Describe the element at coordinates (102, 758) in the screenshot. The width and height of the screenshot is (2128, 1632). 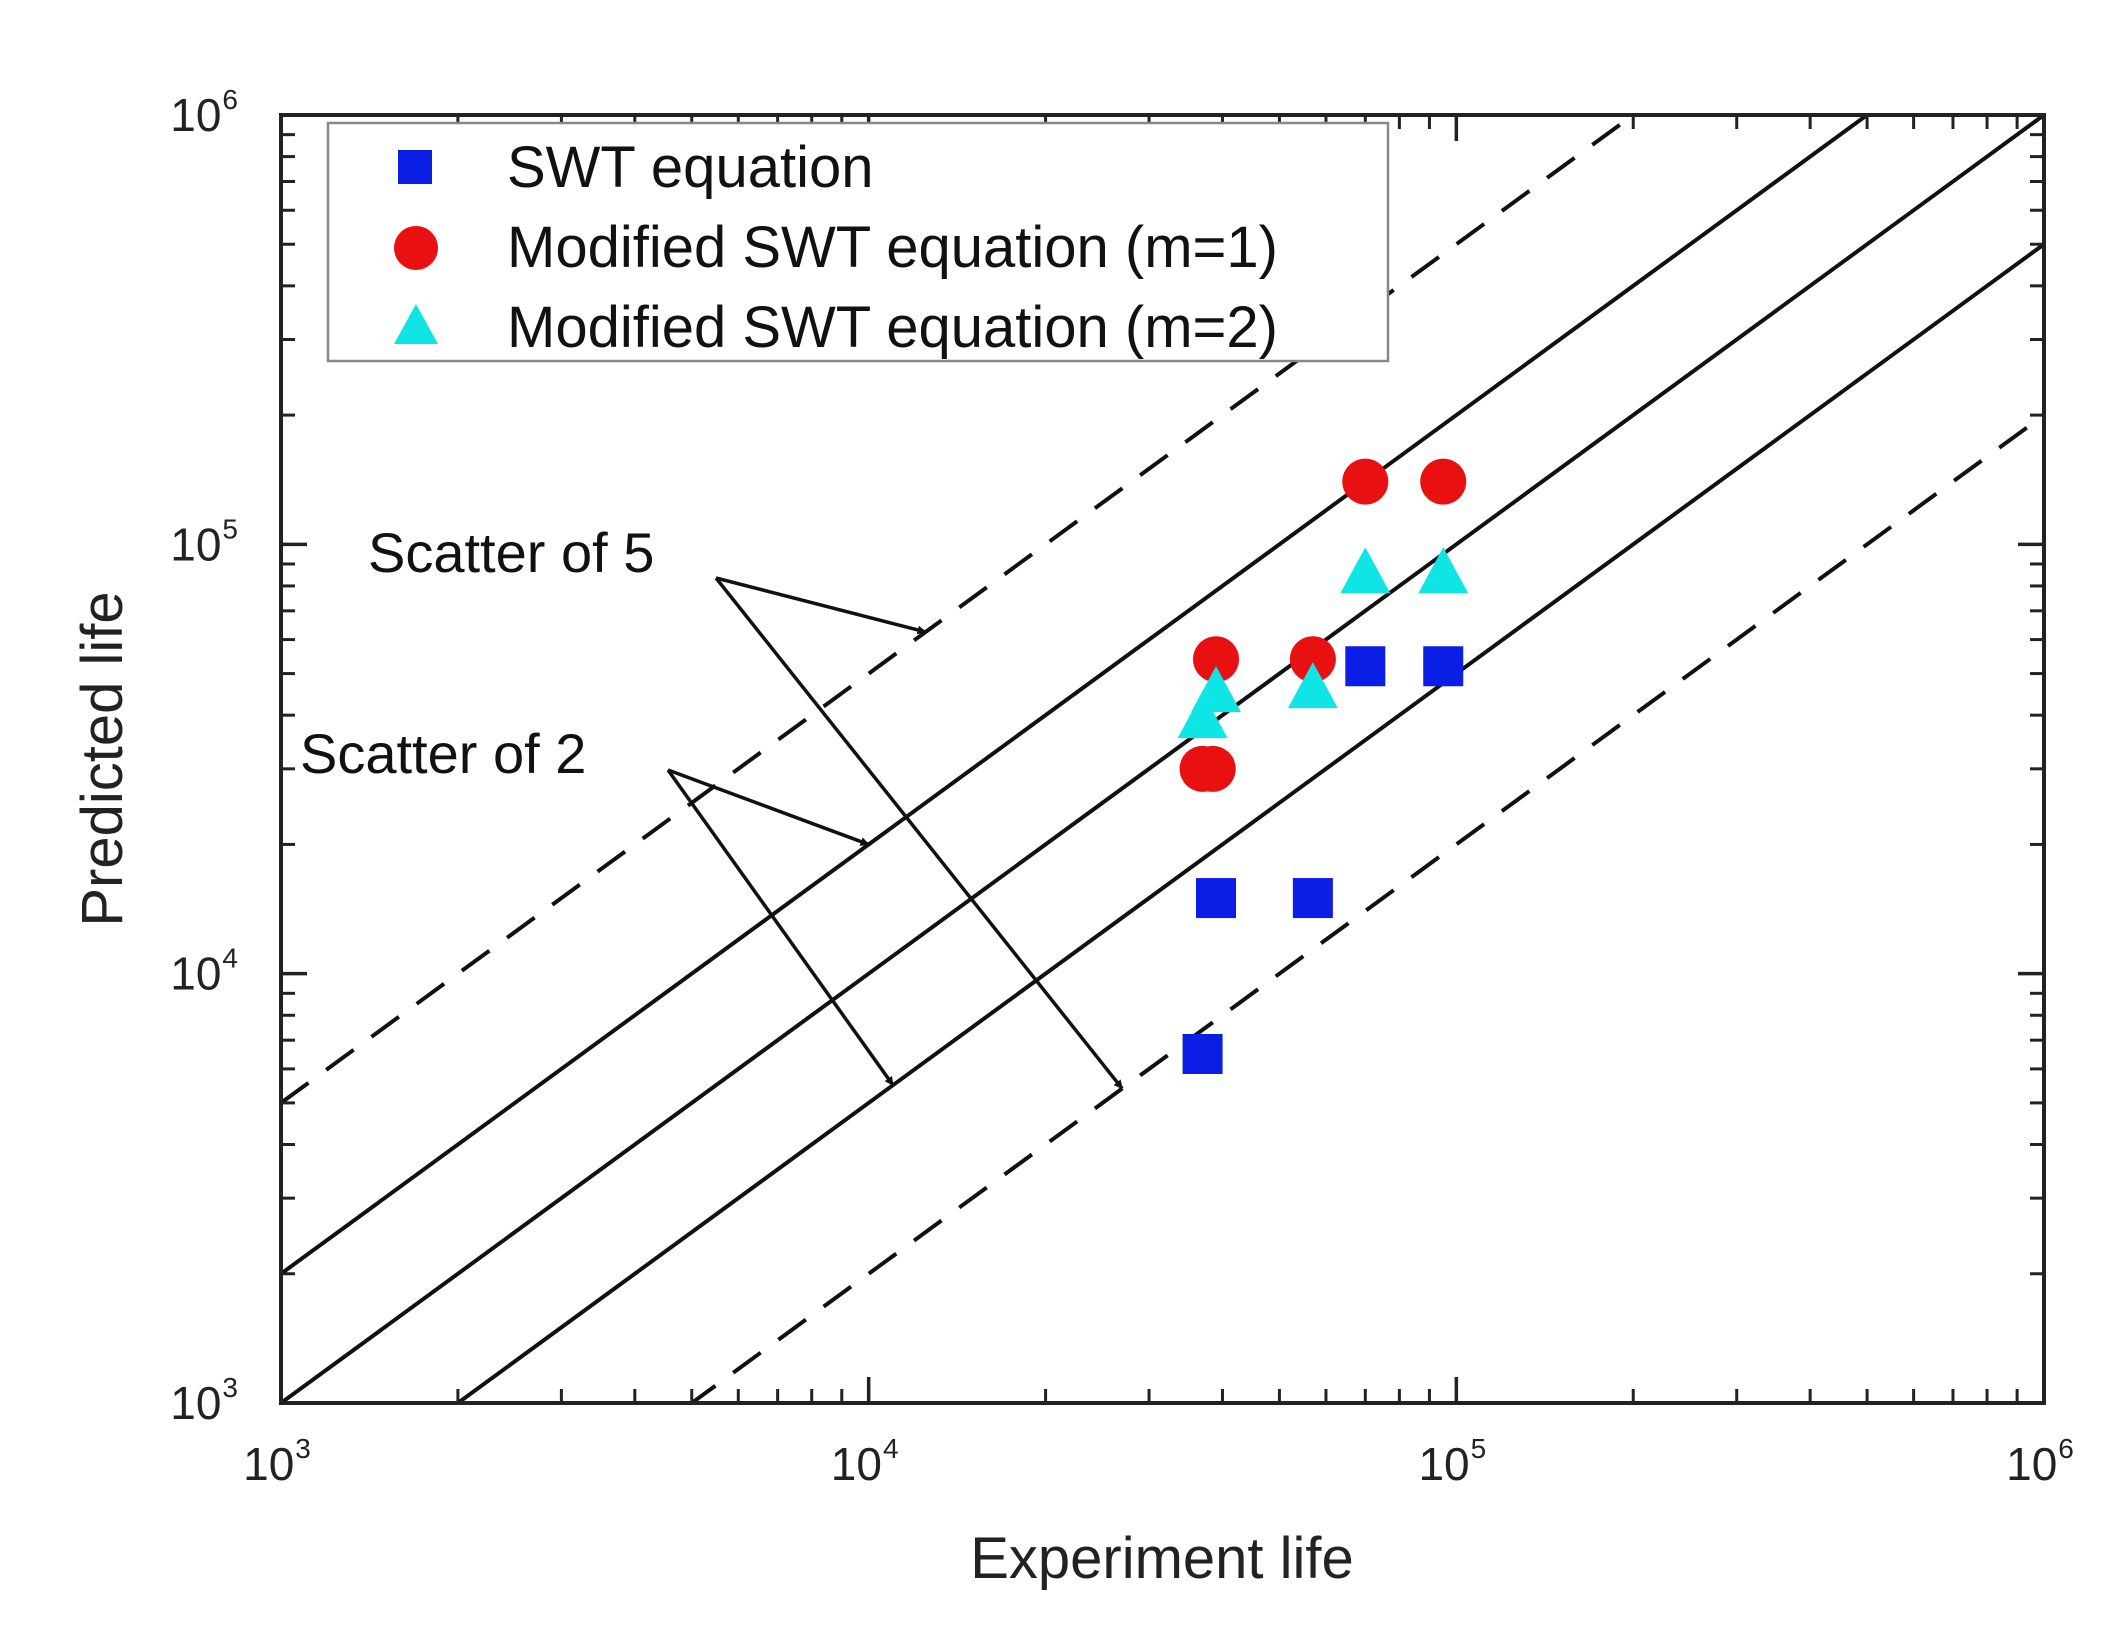
I see `y-axis-title: Predicted life` at that location.